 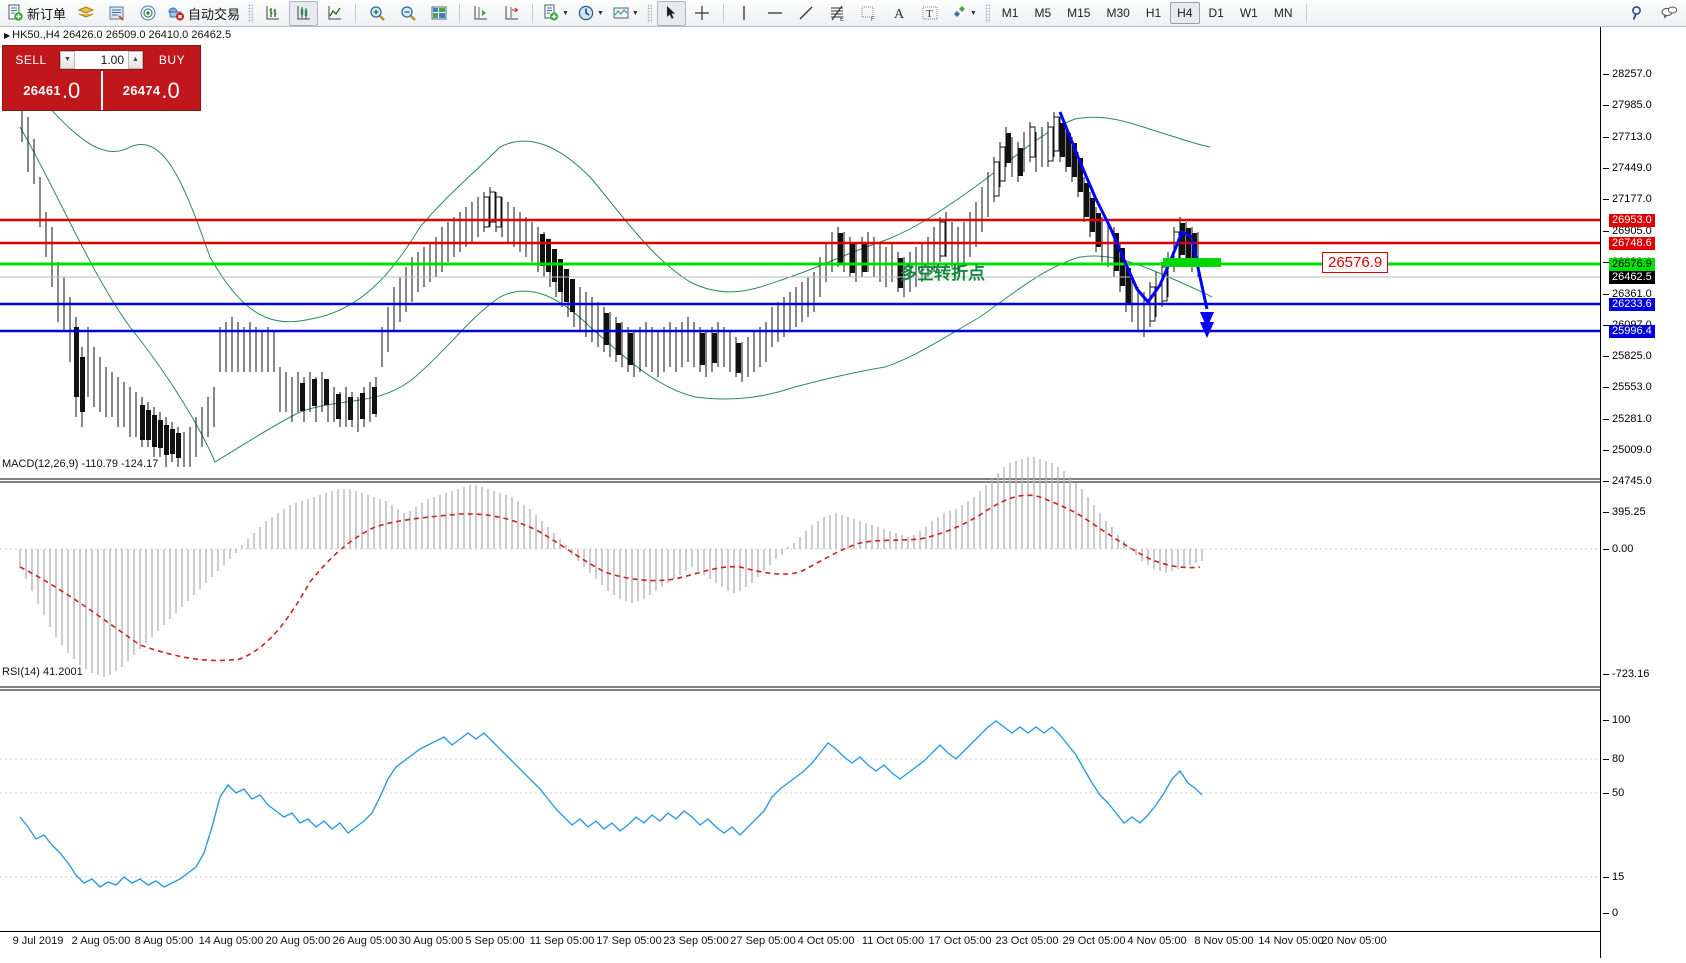 I want to click on chart-shift-icon, so click(x=480, y=13).